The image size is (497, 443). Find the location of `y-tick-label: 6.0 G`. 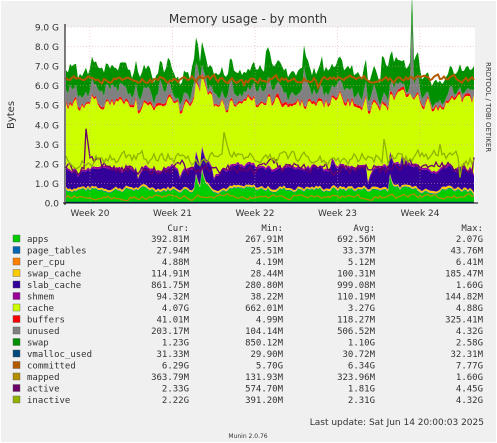

y-tick-label: 6.0 G is located at coordinates (47, 87).